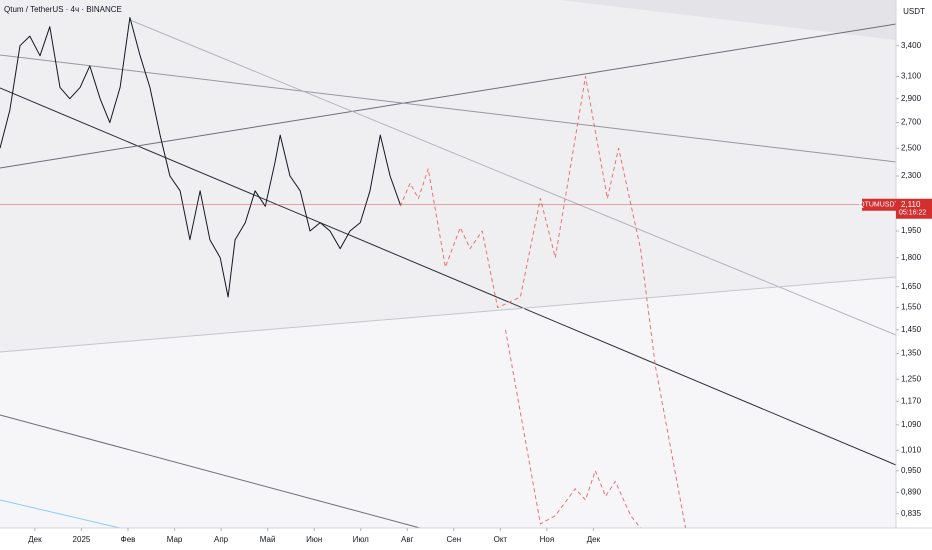 The width and height of the screenshot is (932, 550). Describe the element at coordinates (911, 147) in the screenshot. I see `y-tick-label: 2,500` at that location.